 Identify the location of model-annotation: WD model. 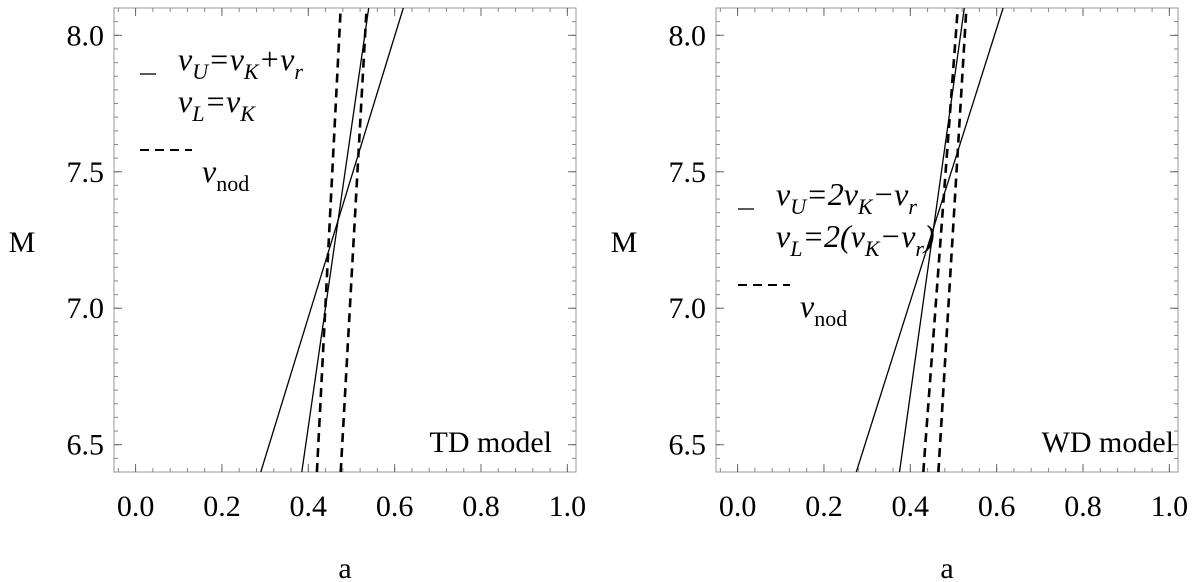
(1108, 442).